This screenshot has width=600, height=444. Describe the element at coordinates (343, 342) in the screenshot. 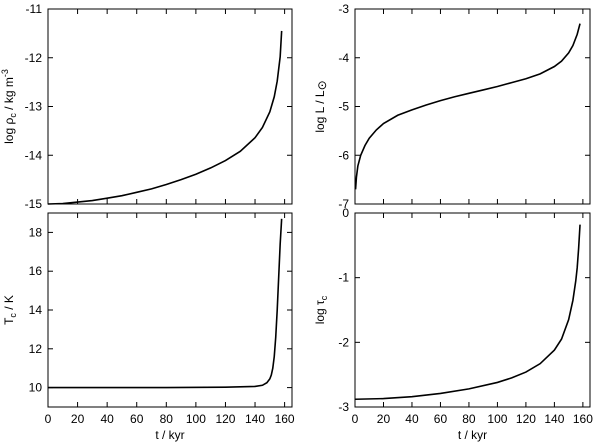

I see `y-tick-label: -2` at that location.